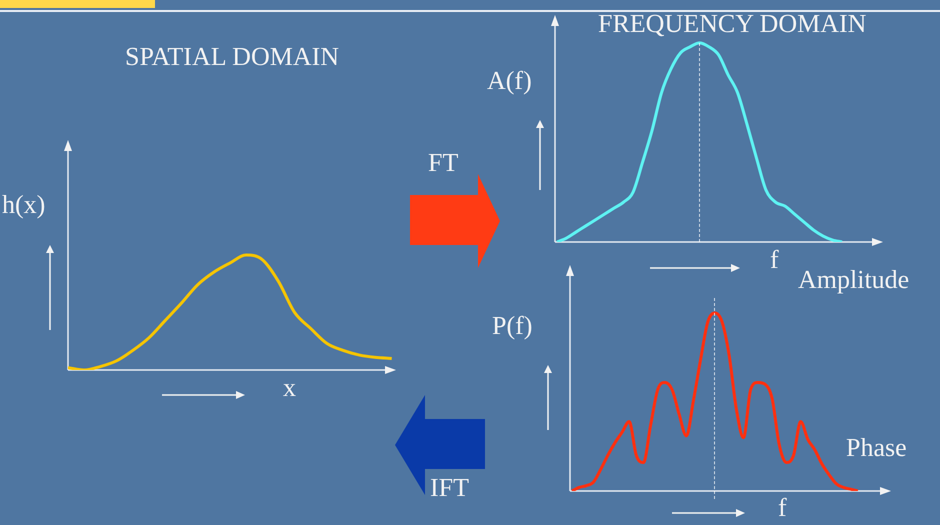  I want to click on x-axis-title: x, so click(289, 388).